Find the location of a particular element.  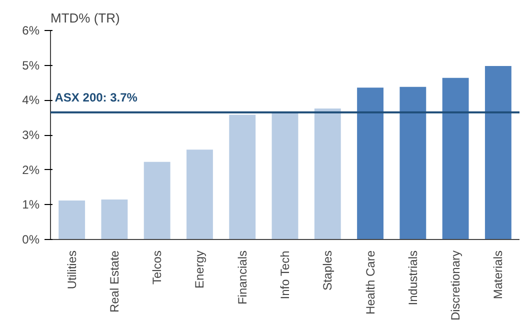

x-tick-label: Utilities is located at coordinates (71, 270).